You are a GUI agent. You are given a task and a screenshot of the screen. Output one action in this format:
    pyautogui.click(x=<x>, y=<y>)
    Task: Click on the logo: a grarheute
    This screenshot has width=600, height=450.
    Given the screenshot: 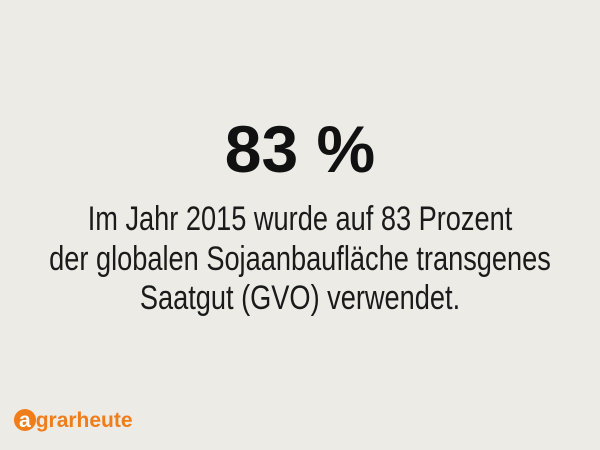 What is the action you would take?
    pyautogui.click(x=76, y=420)
    